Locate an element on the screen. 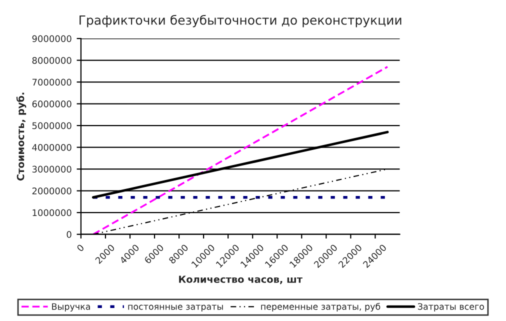  legend-label: постоянные затраты is located at coordinates (175, 308).